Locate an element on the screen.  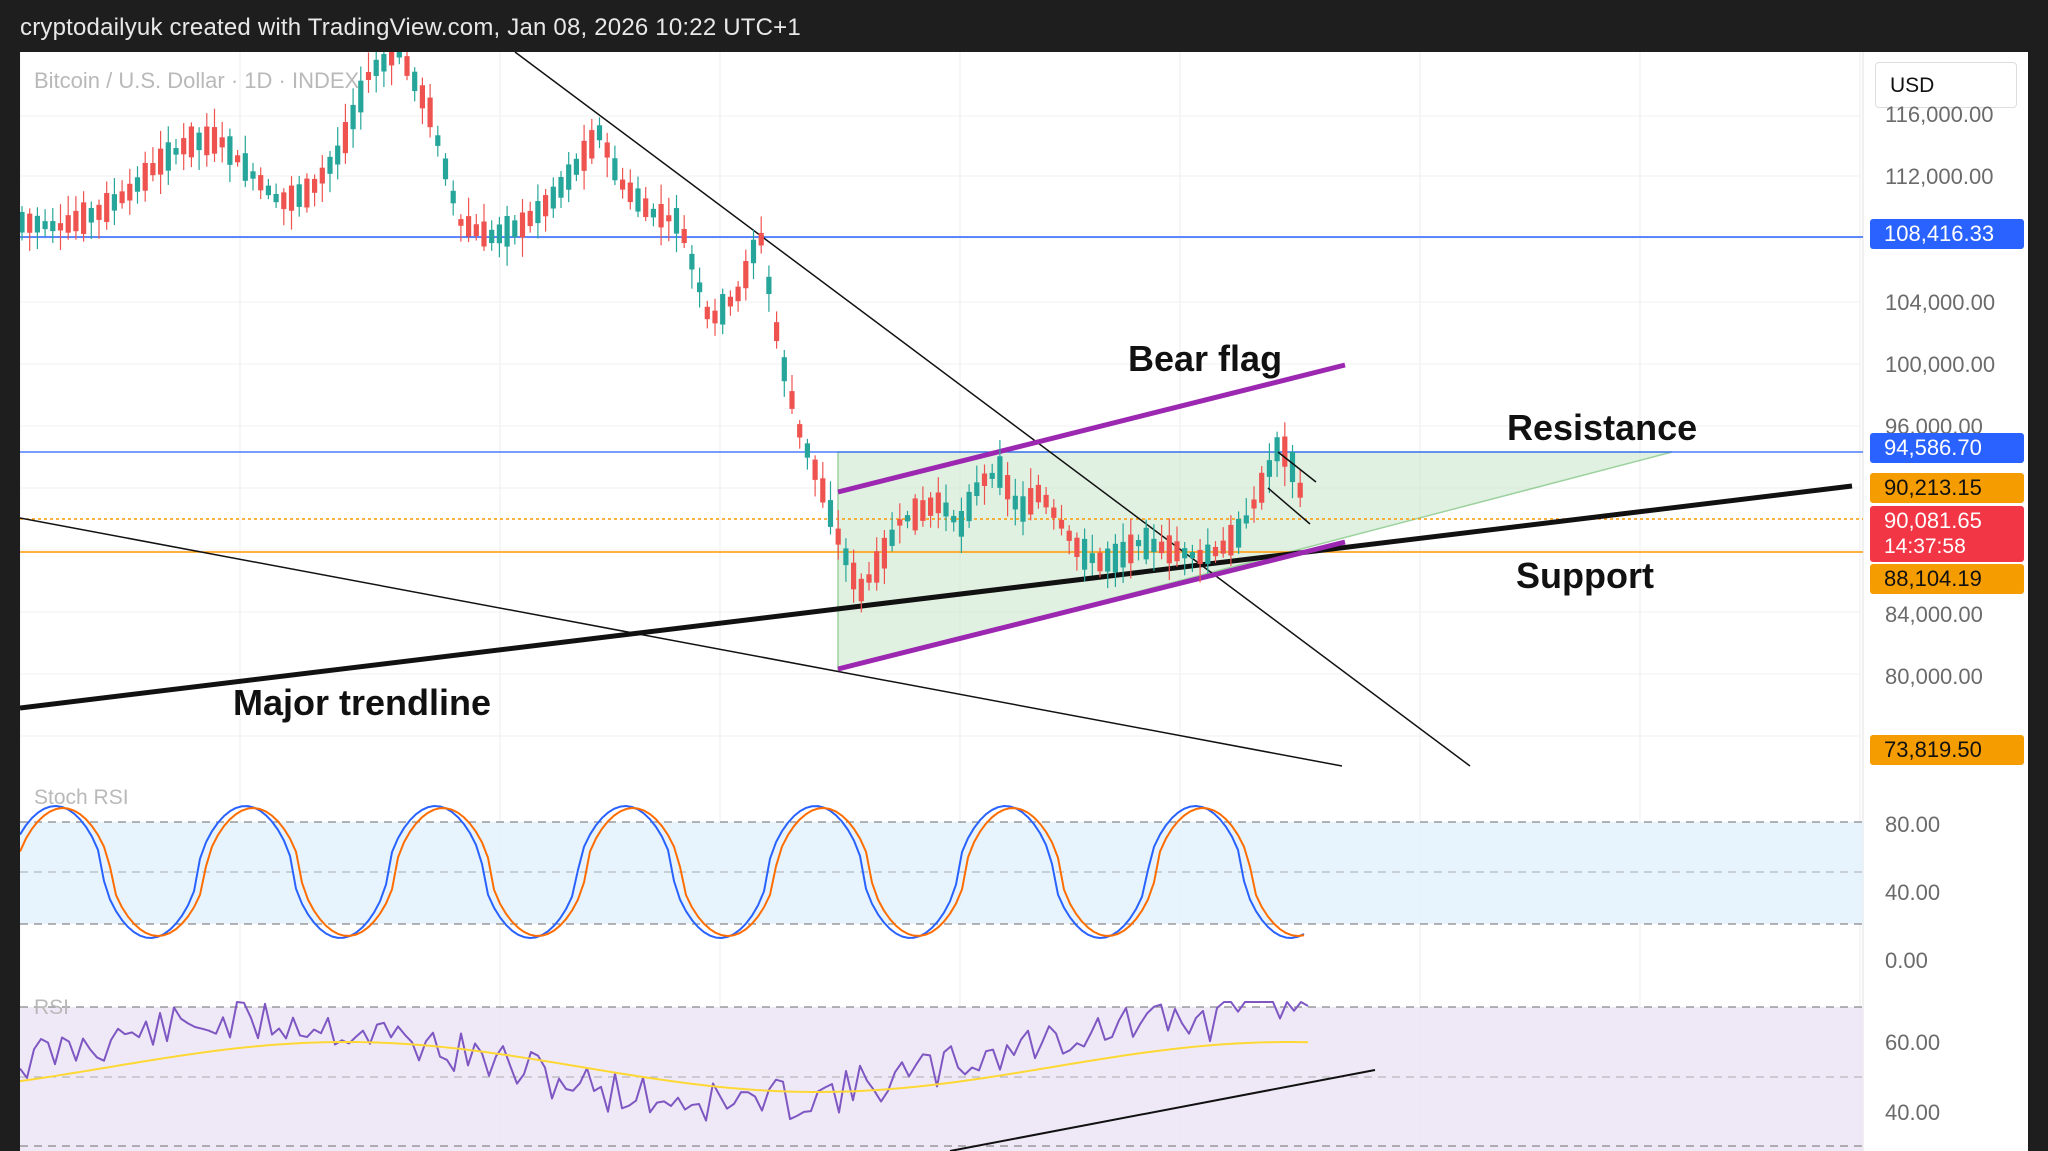
price-tick: 84,000.00 is located at coordinates (1934, 614).